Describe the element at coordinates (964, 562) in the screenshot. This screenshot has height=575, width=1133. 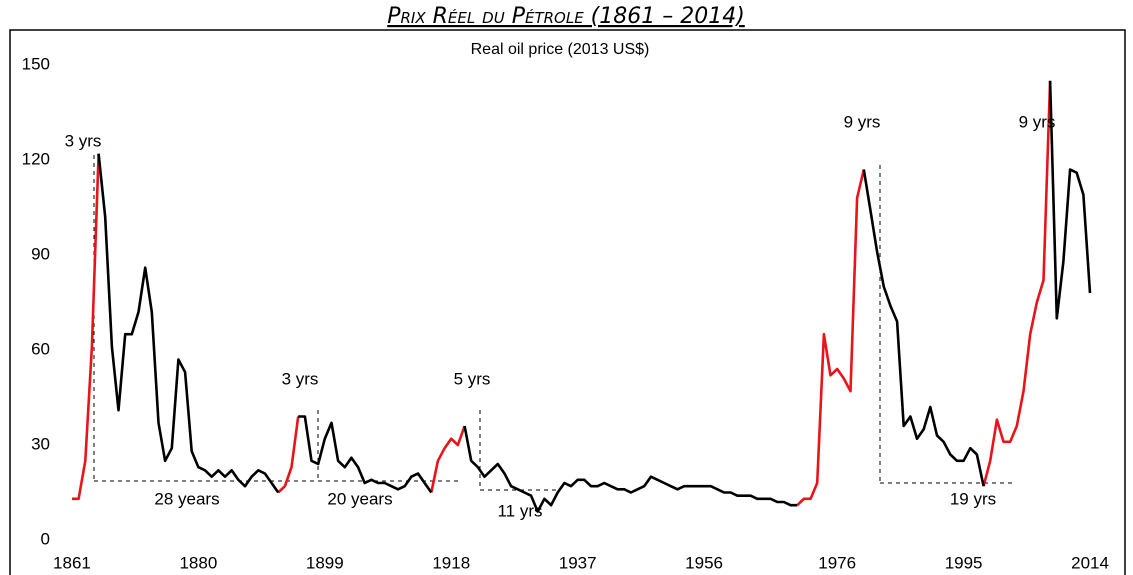
I see `x-tick-label: 1995` at that location.